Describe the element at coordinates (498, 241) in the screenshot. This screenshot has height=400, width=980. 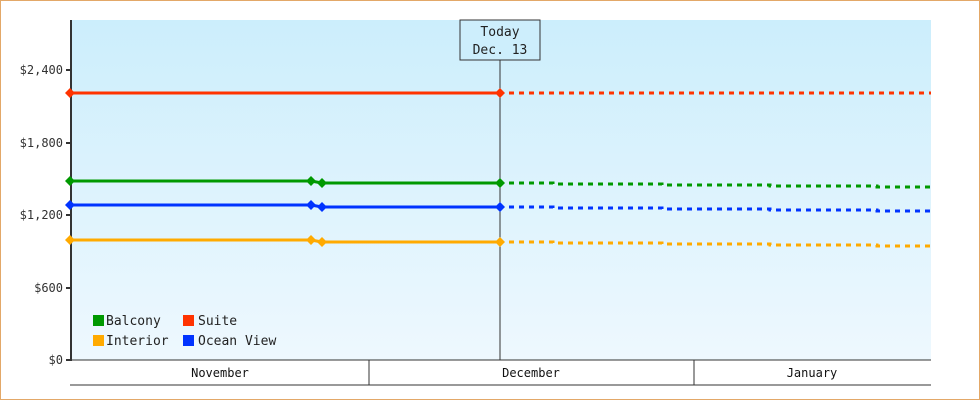
I see `series-interior` at that location.